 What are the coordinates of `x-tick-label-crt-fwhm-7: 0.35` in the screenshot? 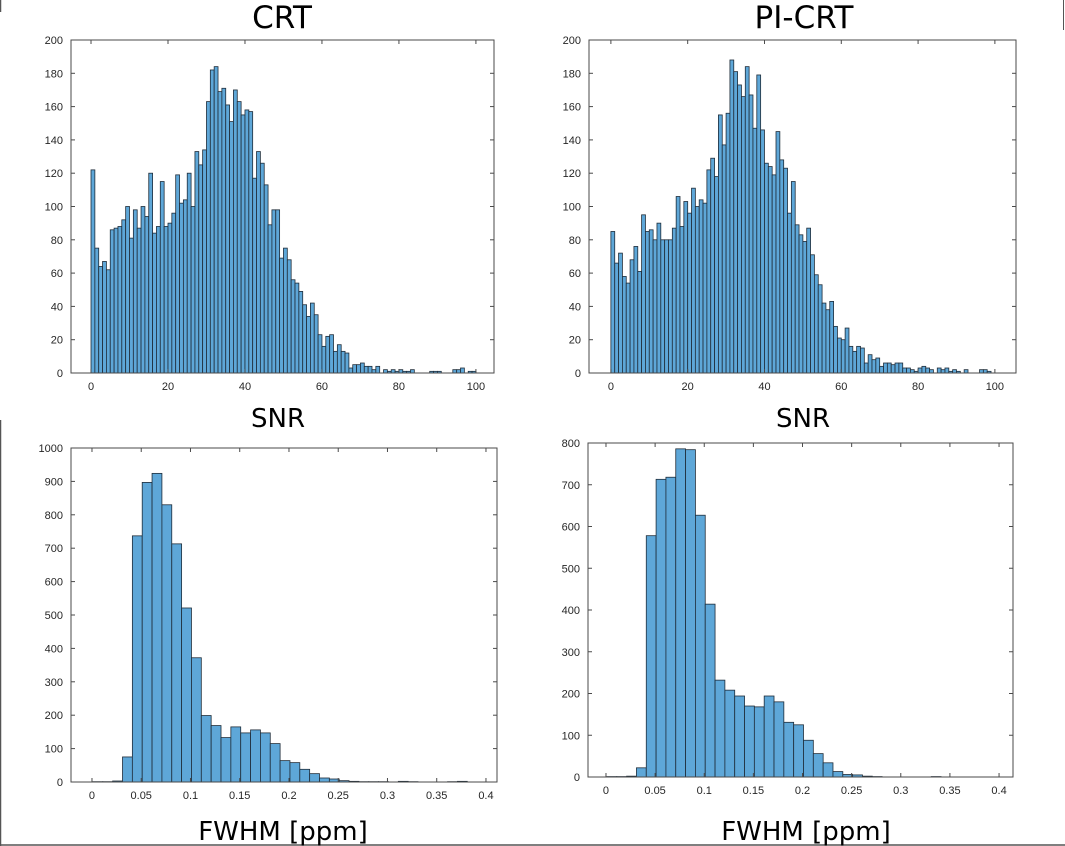 It's located at (436, 796).